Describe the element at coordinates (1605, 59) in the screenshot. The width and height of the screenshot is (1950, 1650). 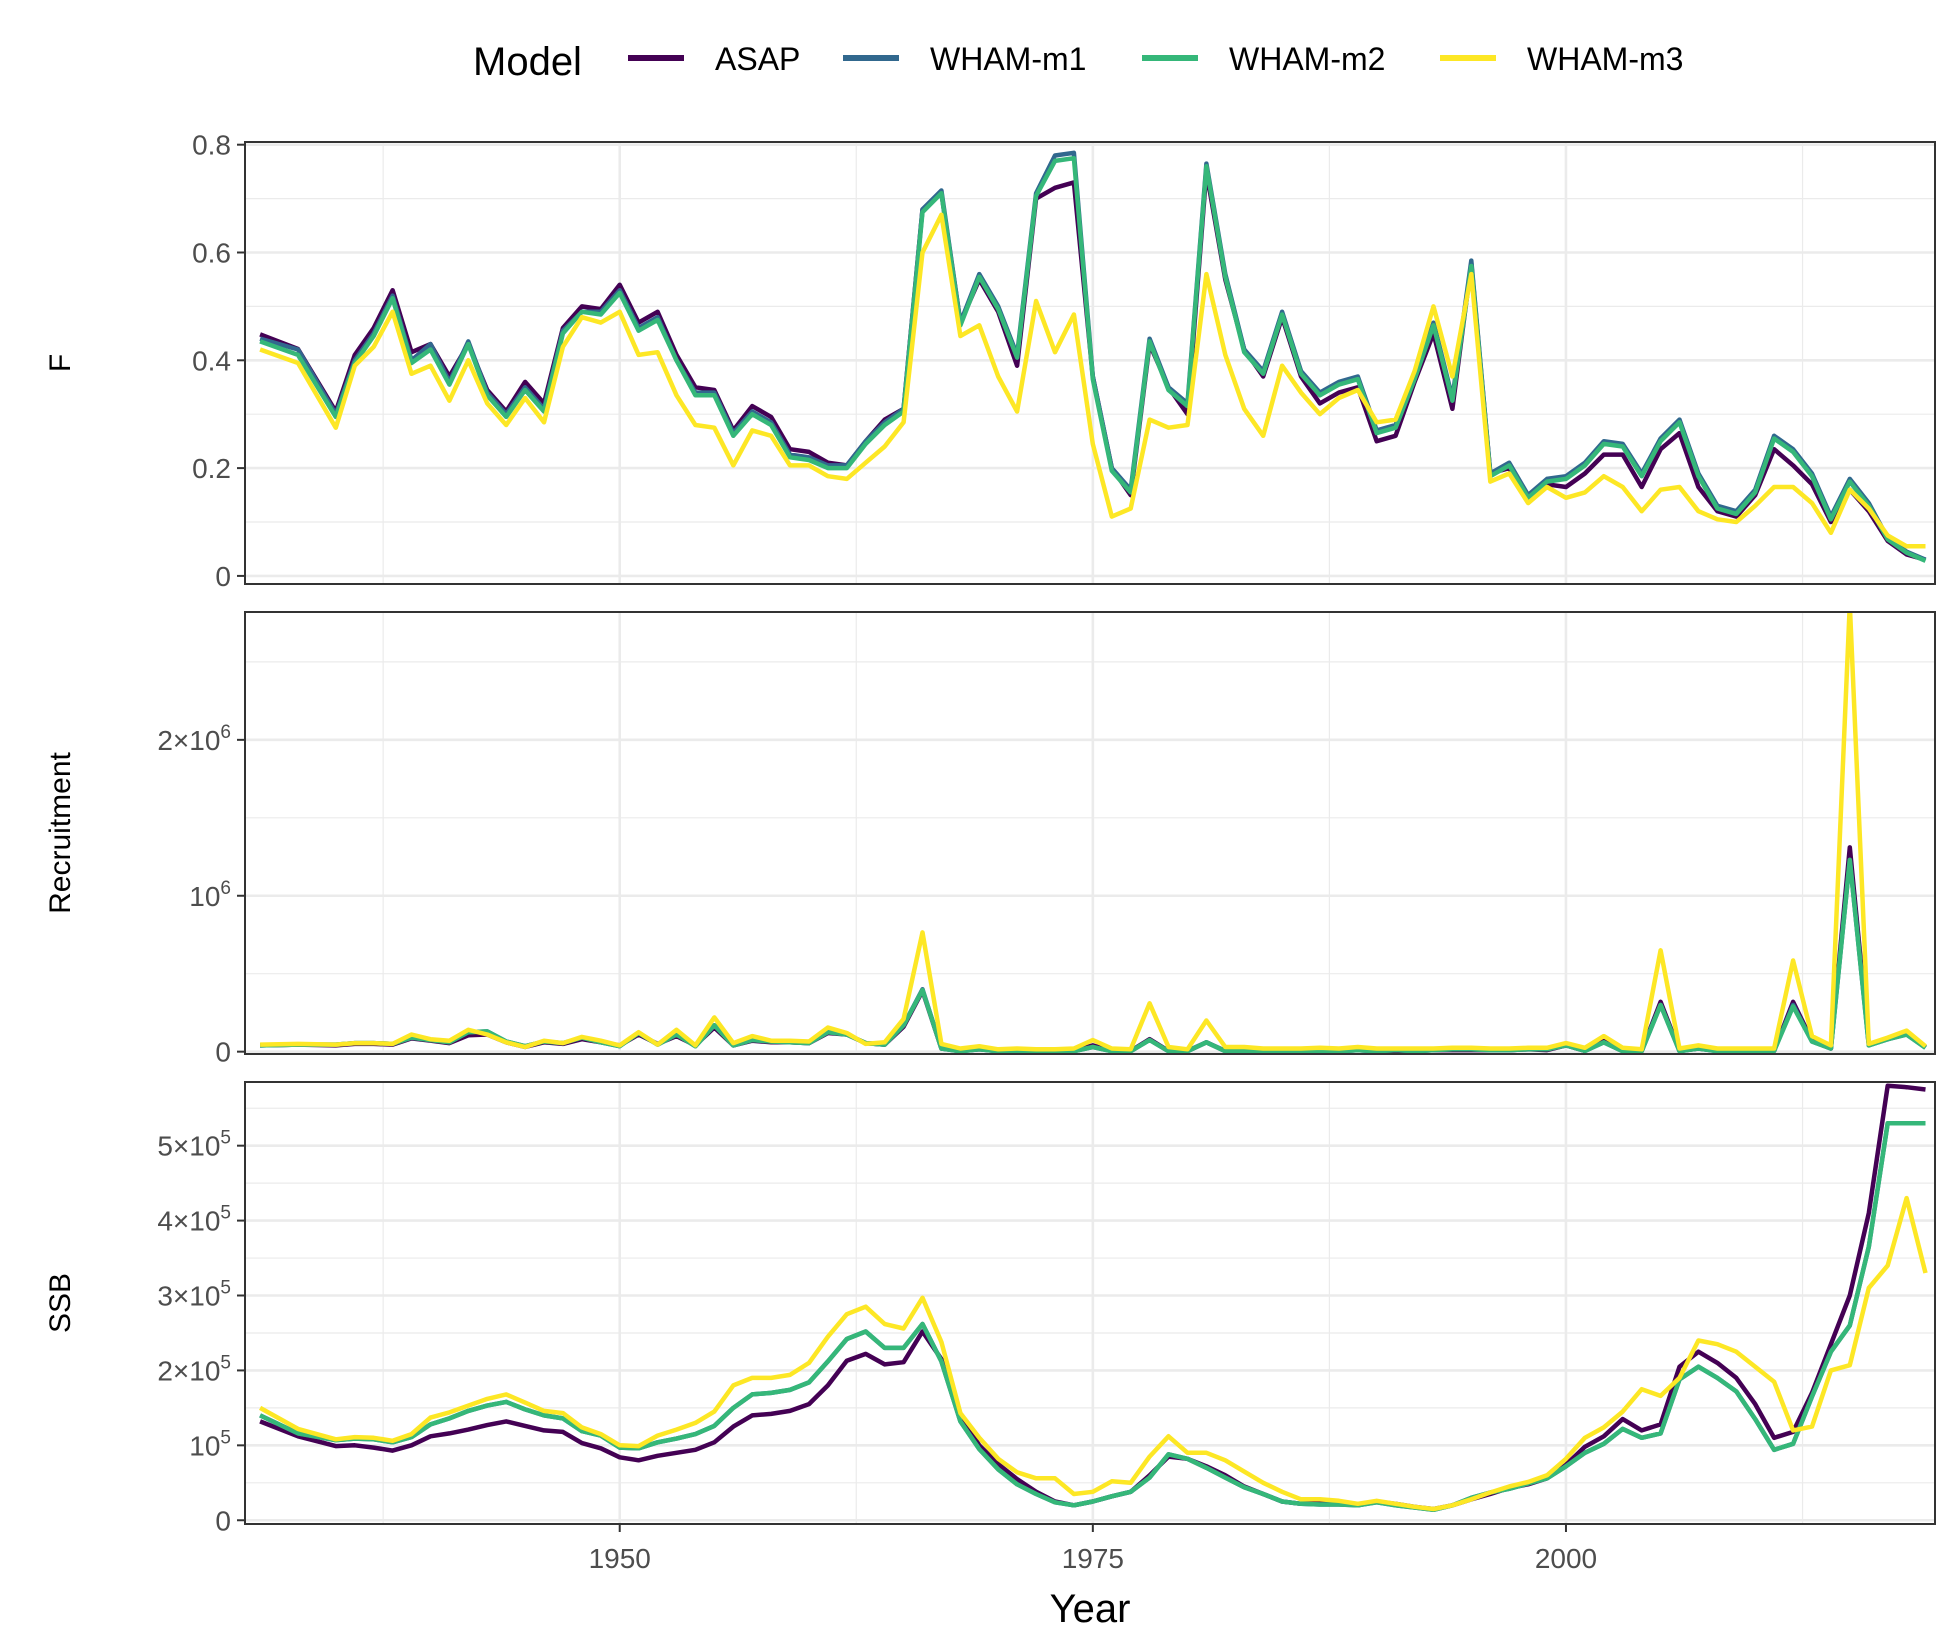
I see `legend-label-wham-m3: WHAM-m3` at that location.